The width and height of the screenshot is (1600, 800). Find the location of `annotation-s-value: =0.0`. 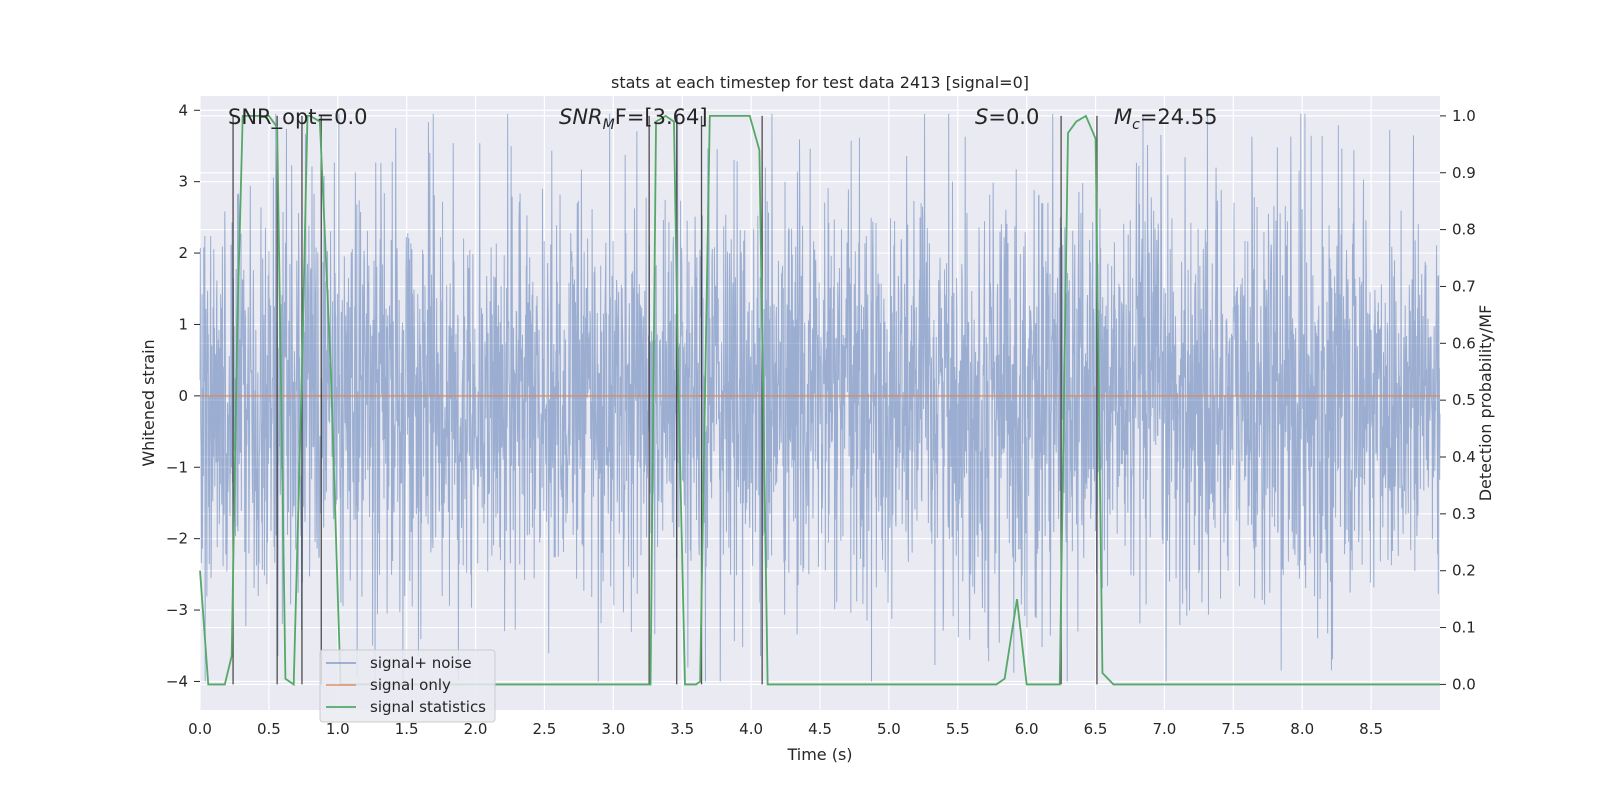

annotation-s-value: =0.0 is located at coordinates (1013, 117).